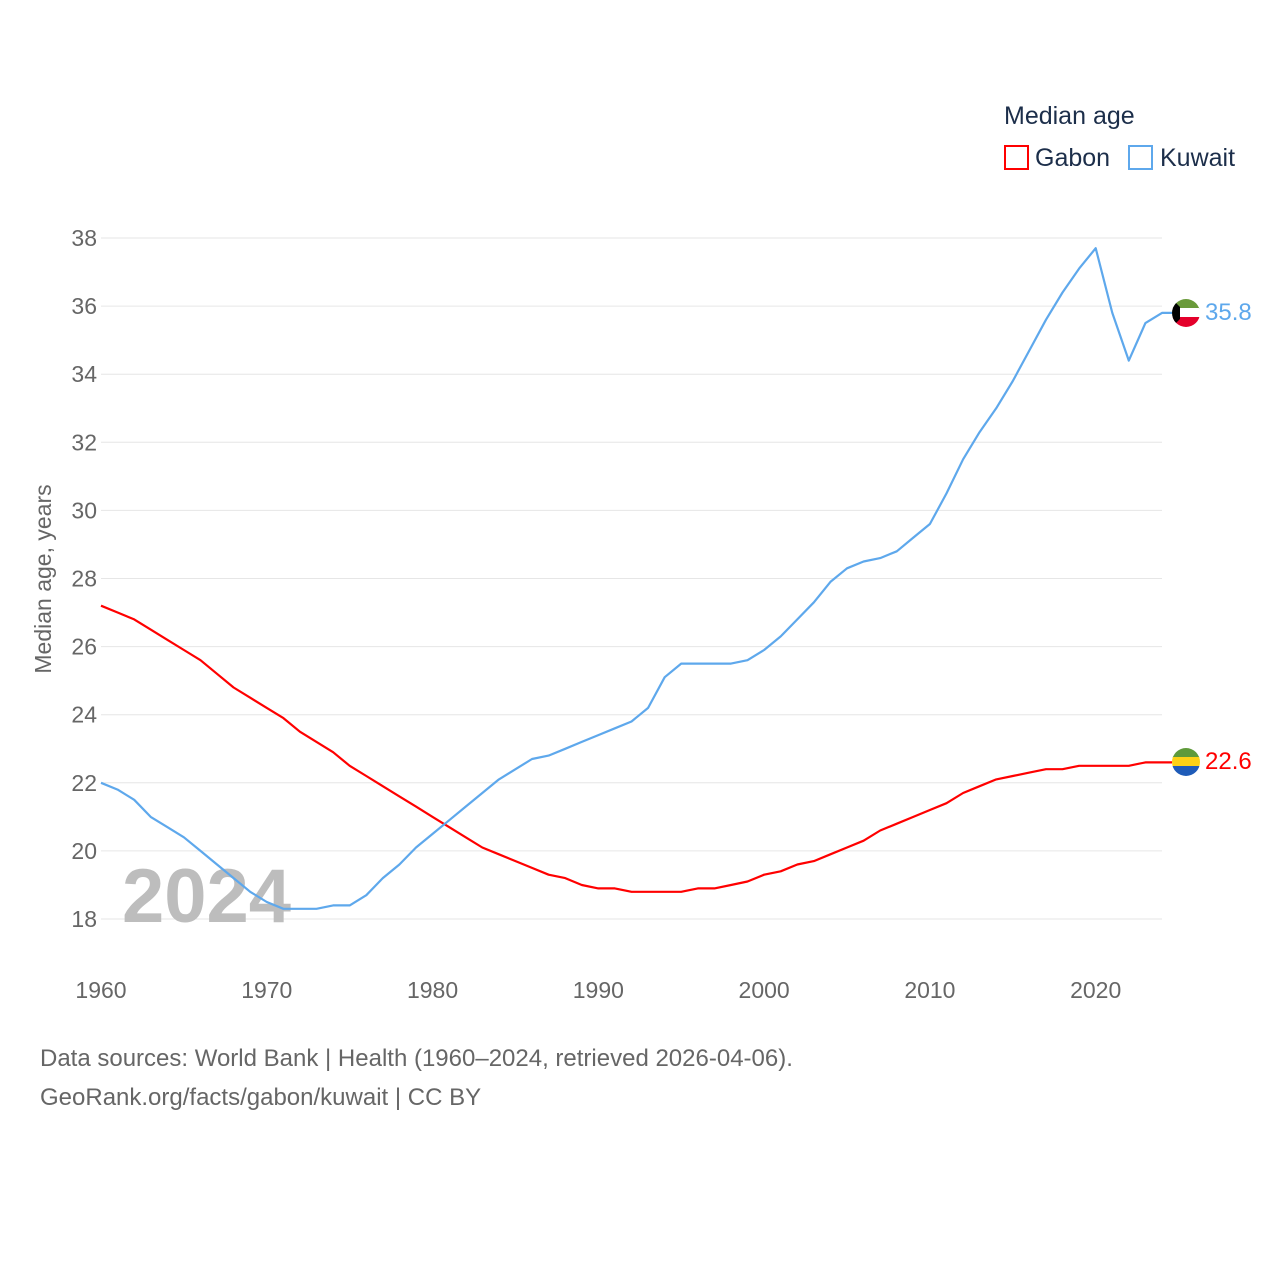 This screenshot has height=1280, width=1280. I want to click on x-tick-label: 2000, so click(764, 990).